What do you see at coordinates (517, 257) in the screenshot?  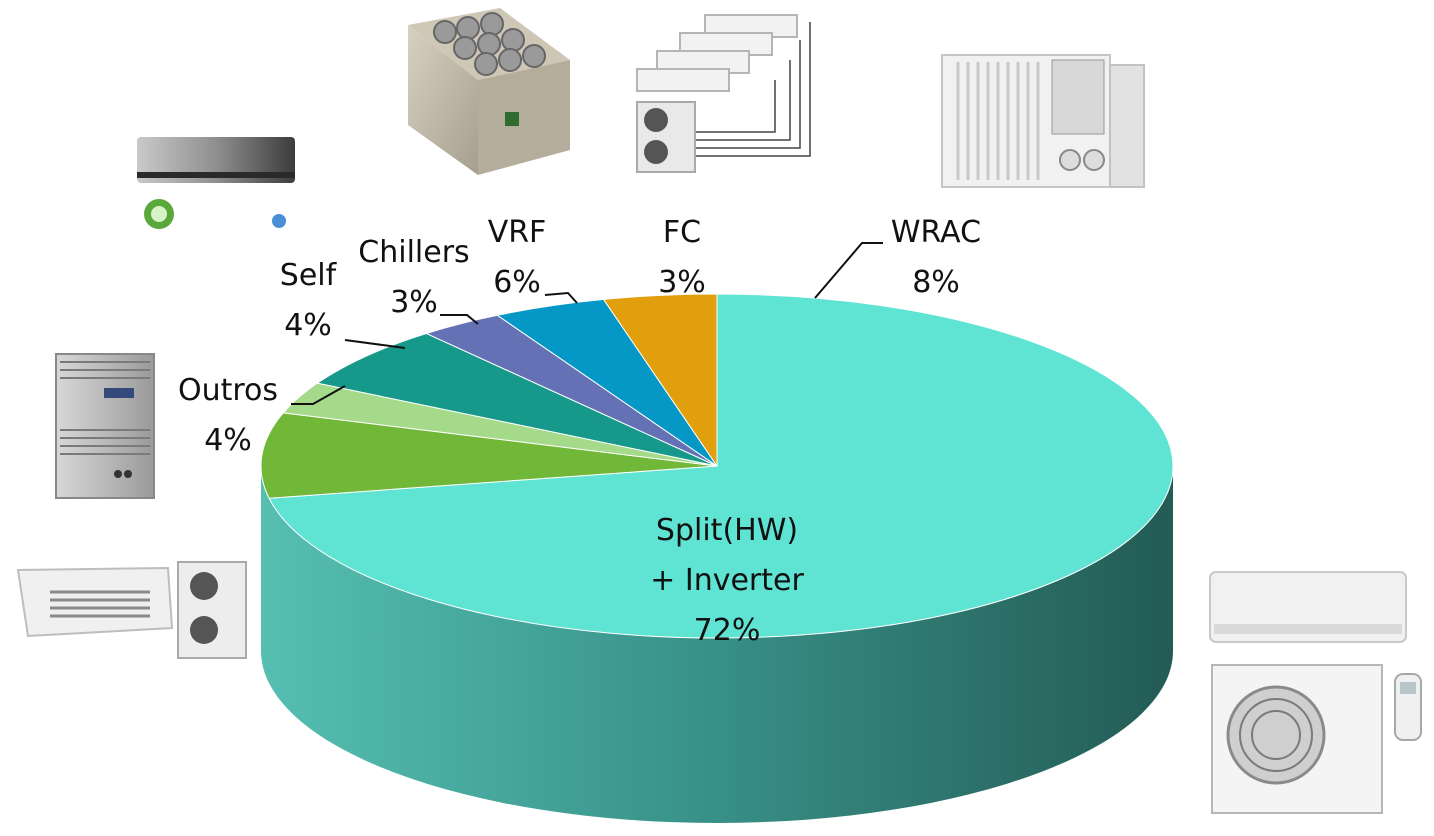 I see `slice-label: VRF 6%` at bounding box center [517, 257].